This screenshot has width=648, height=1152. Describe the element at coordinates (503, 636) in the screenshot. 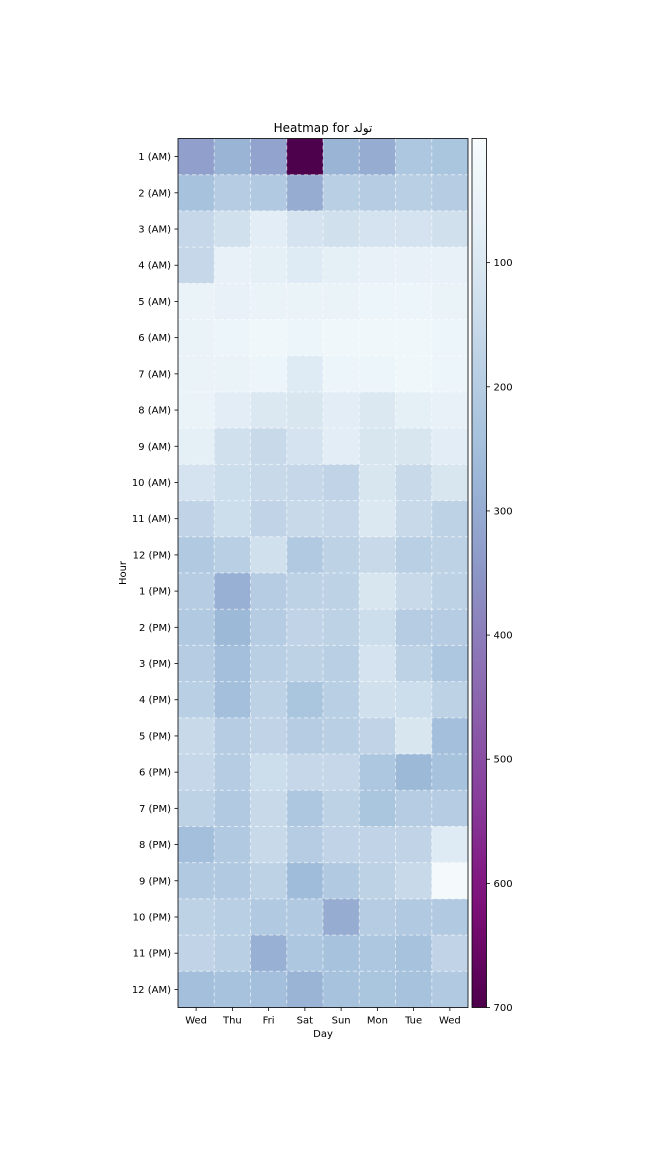

I see `colorbar-tick-label: 400` at that location.